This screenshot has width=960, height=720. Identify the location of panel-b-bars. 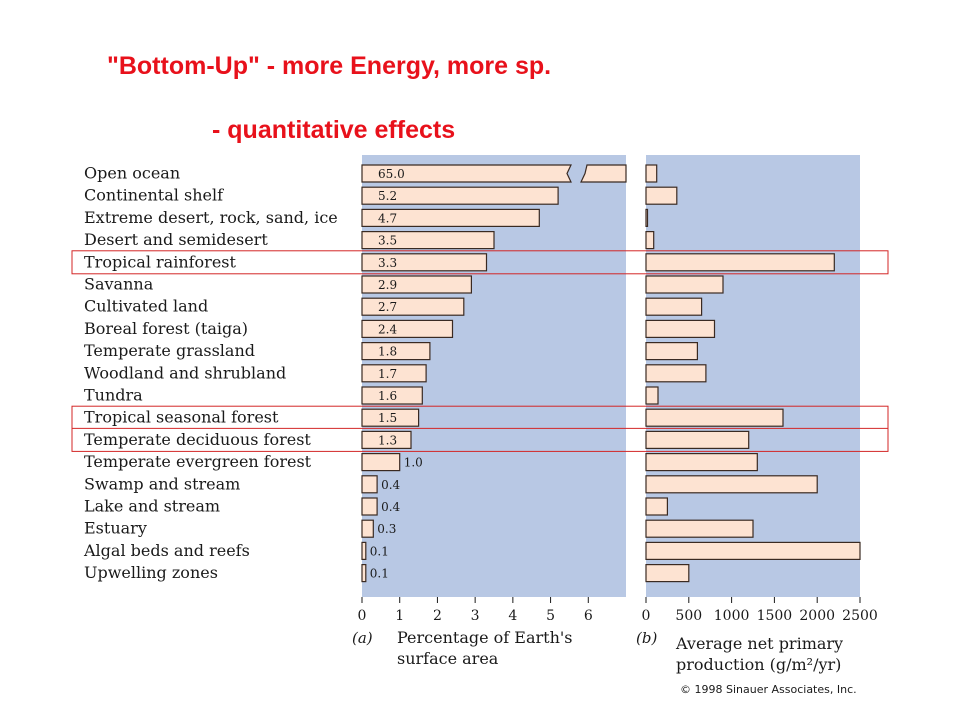
(753, 373).